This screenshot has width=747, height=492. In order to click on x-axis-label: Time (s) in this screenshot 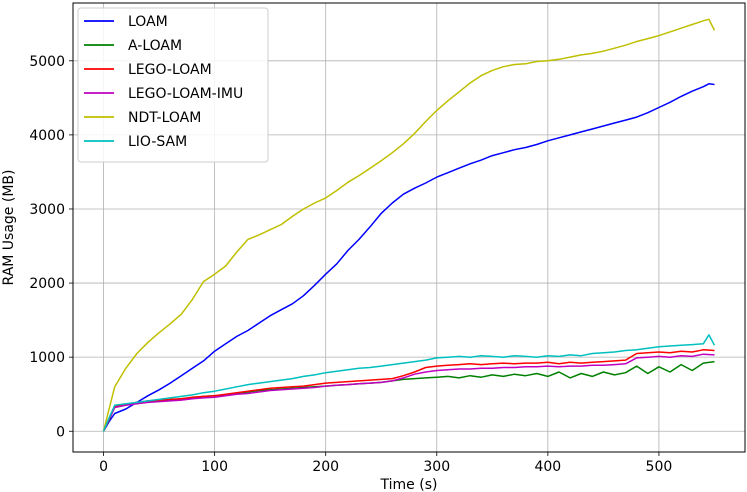, I will do `click(409, 484)`.